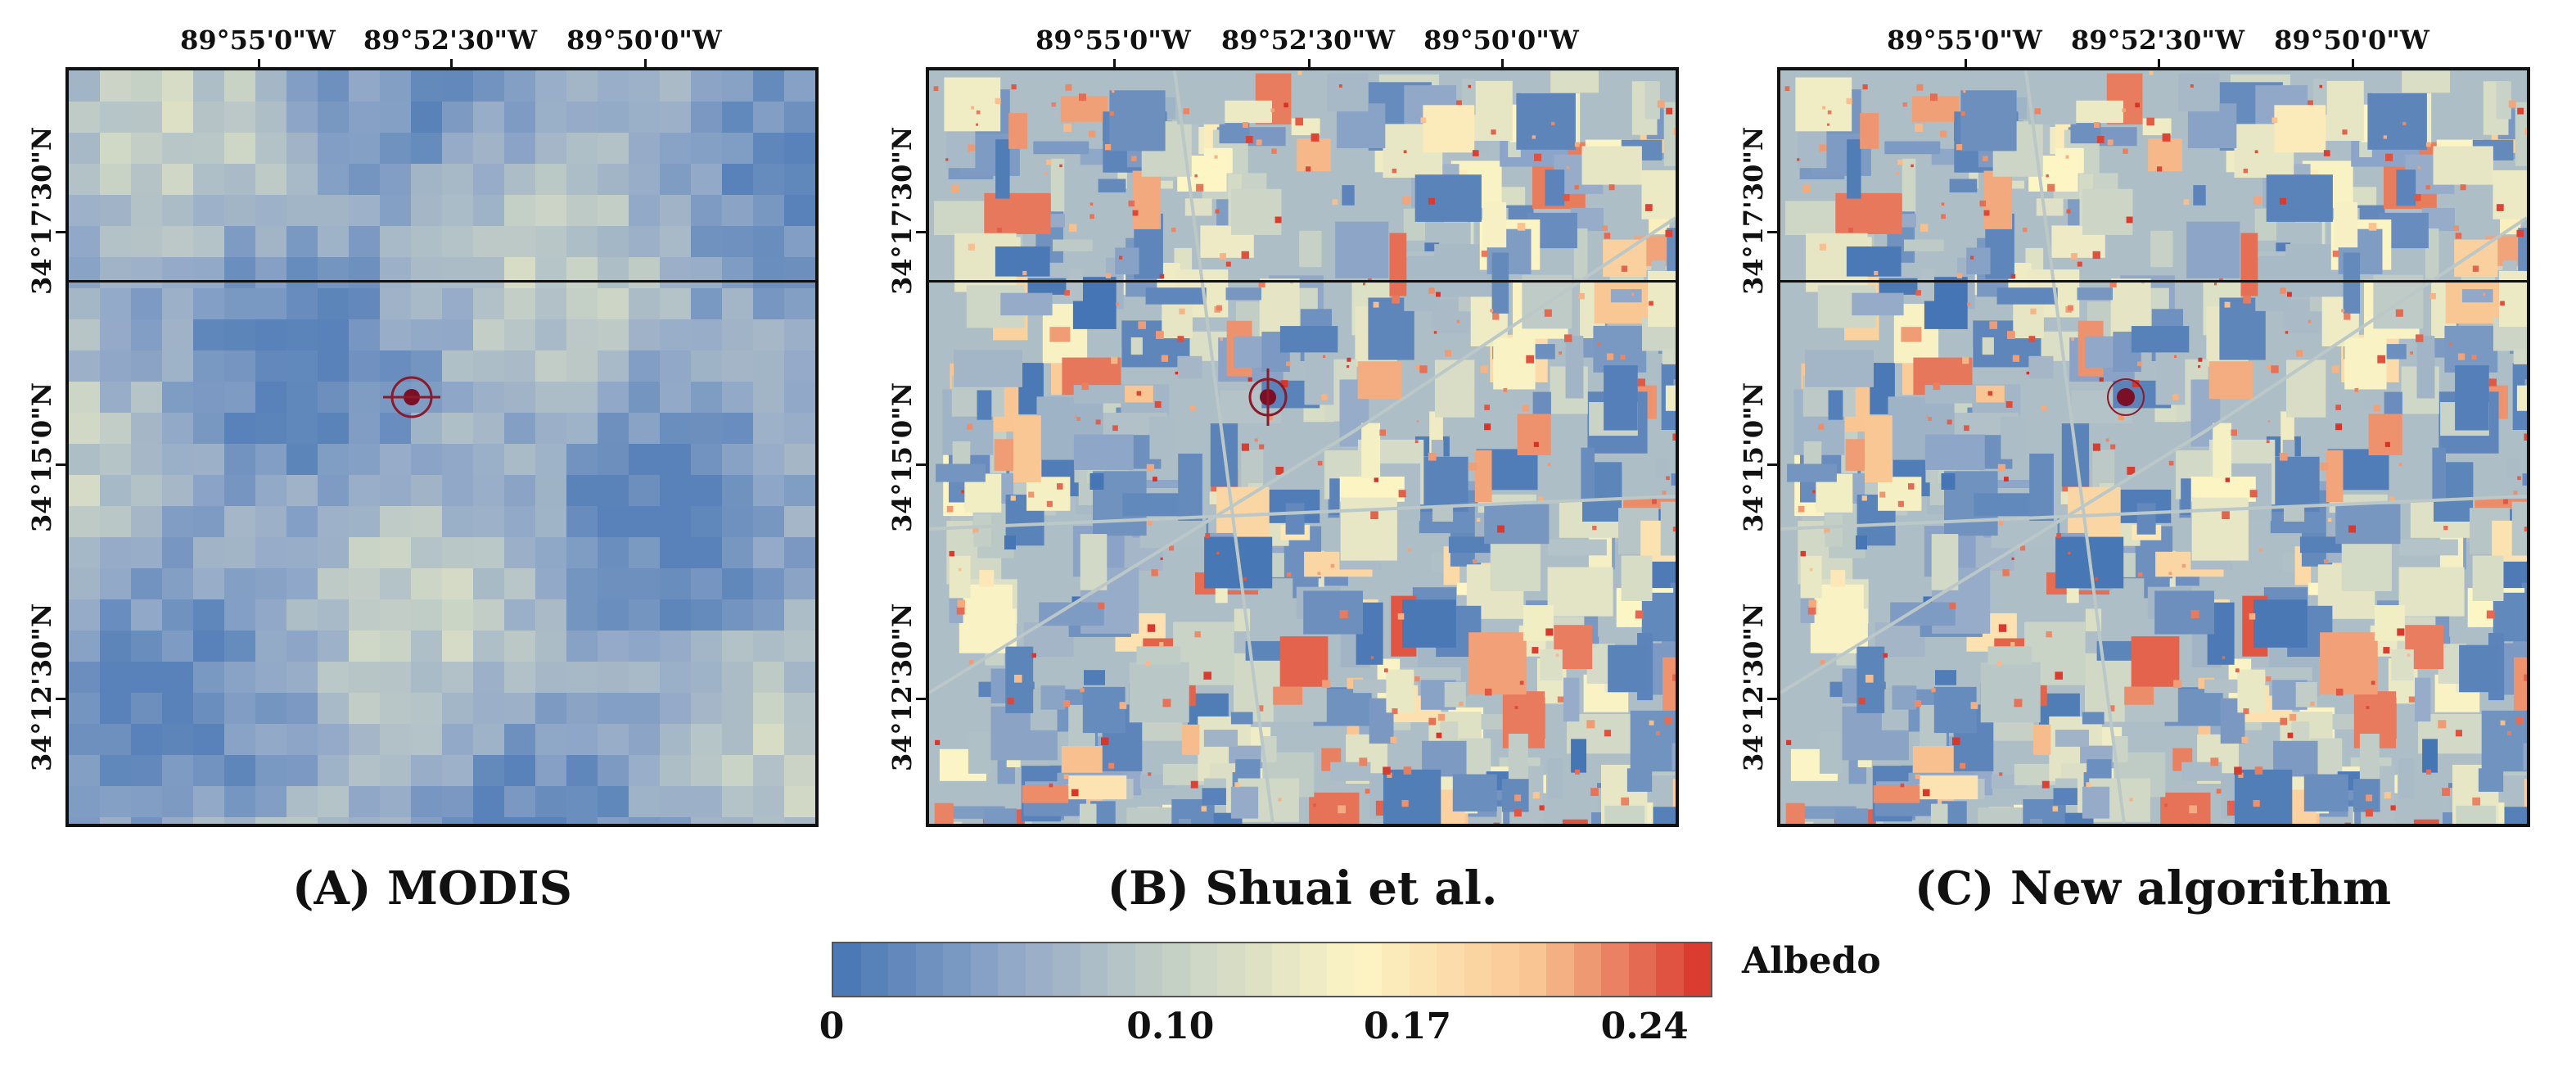 Image resolution: width=2576 pixels, height=1076 pixels. I want to click on panel-caption: (C) New algorithm, so click(2153, 889).